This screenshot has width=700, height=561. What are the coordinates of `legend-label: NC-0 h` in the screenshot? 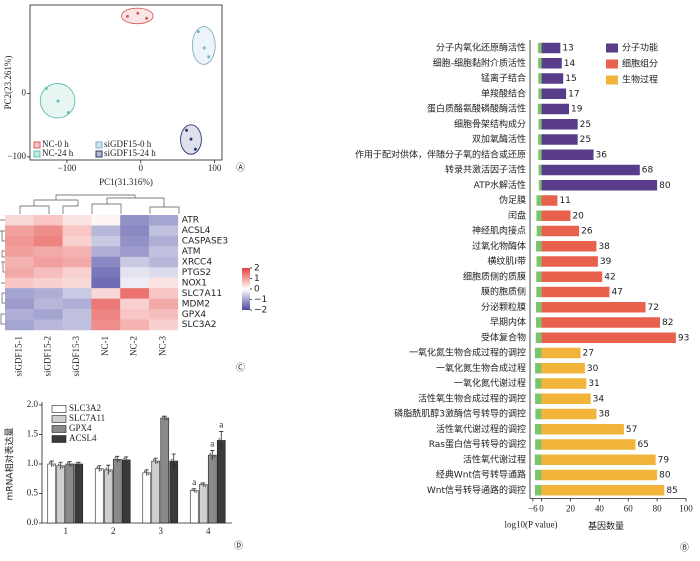 It's located at (55, 144).